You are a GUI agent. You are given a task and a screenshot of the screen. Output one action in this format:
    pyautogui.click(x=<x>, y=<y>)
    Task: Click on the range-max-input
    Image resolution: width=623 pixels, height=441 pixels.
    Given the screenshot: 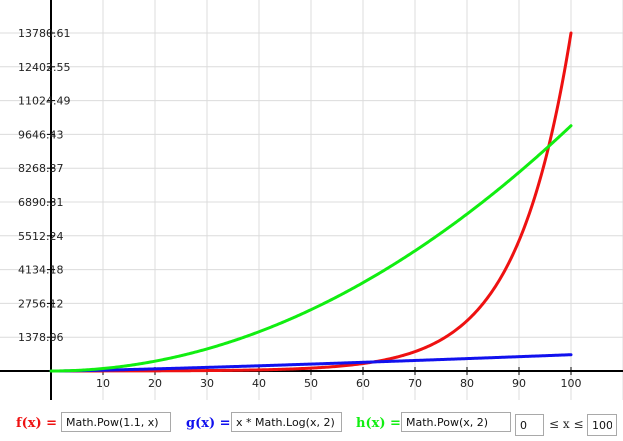 What is the action you would take?
    pyautogui.click(x=602, y=425)
    